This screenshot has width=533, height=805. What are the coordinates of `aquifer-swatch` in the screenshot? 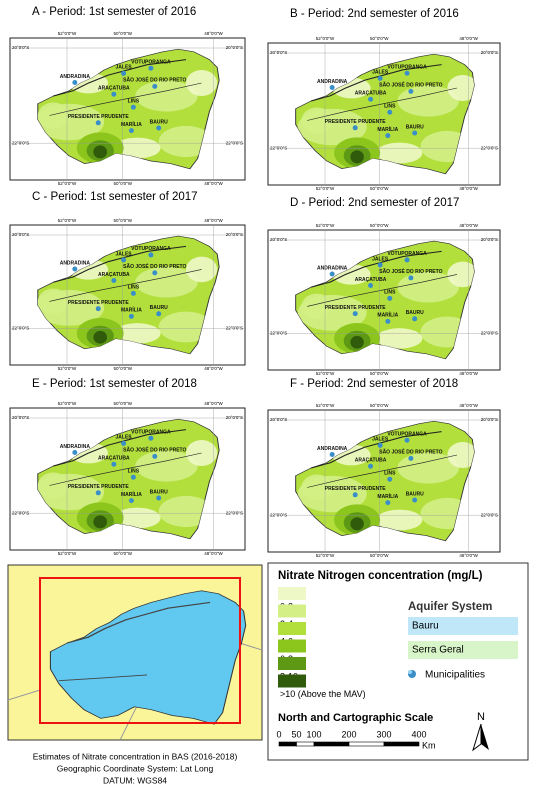 It's located at (463, 626).